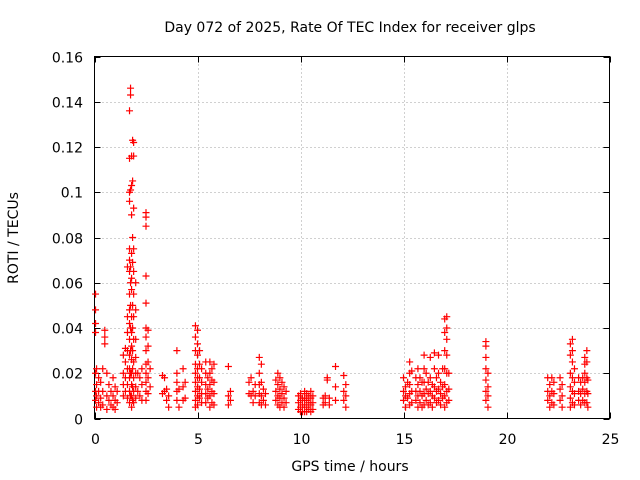  Describe the element at coordinates (67, 104) in the screenshot. I see `y-tick-label: 0.14` at that location.